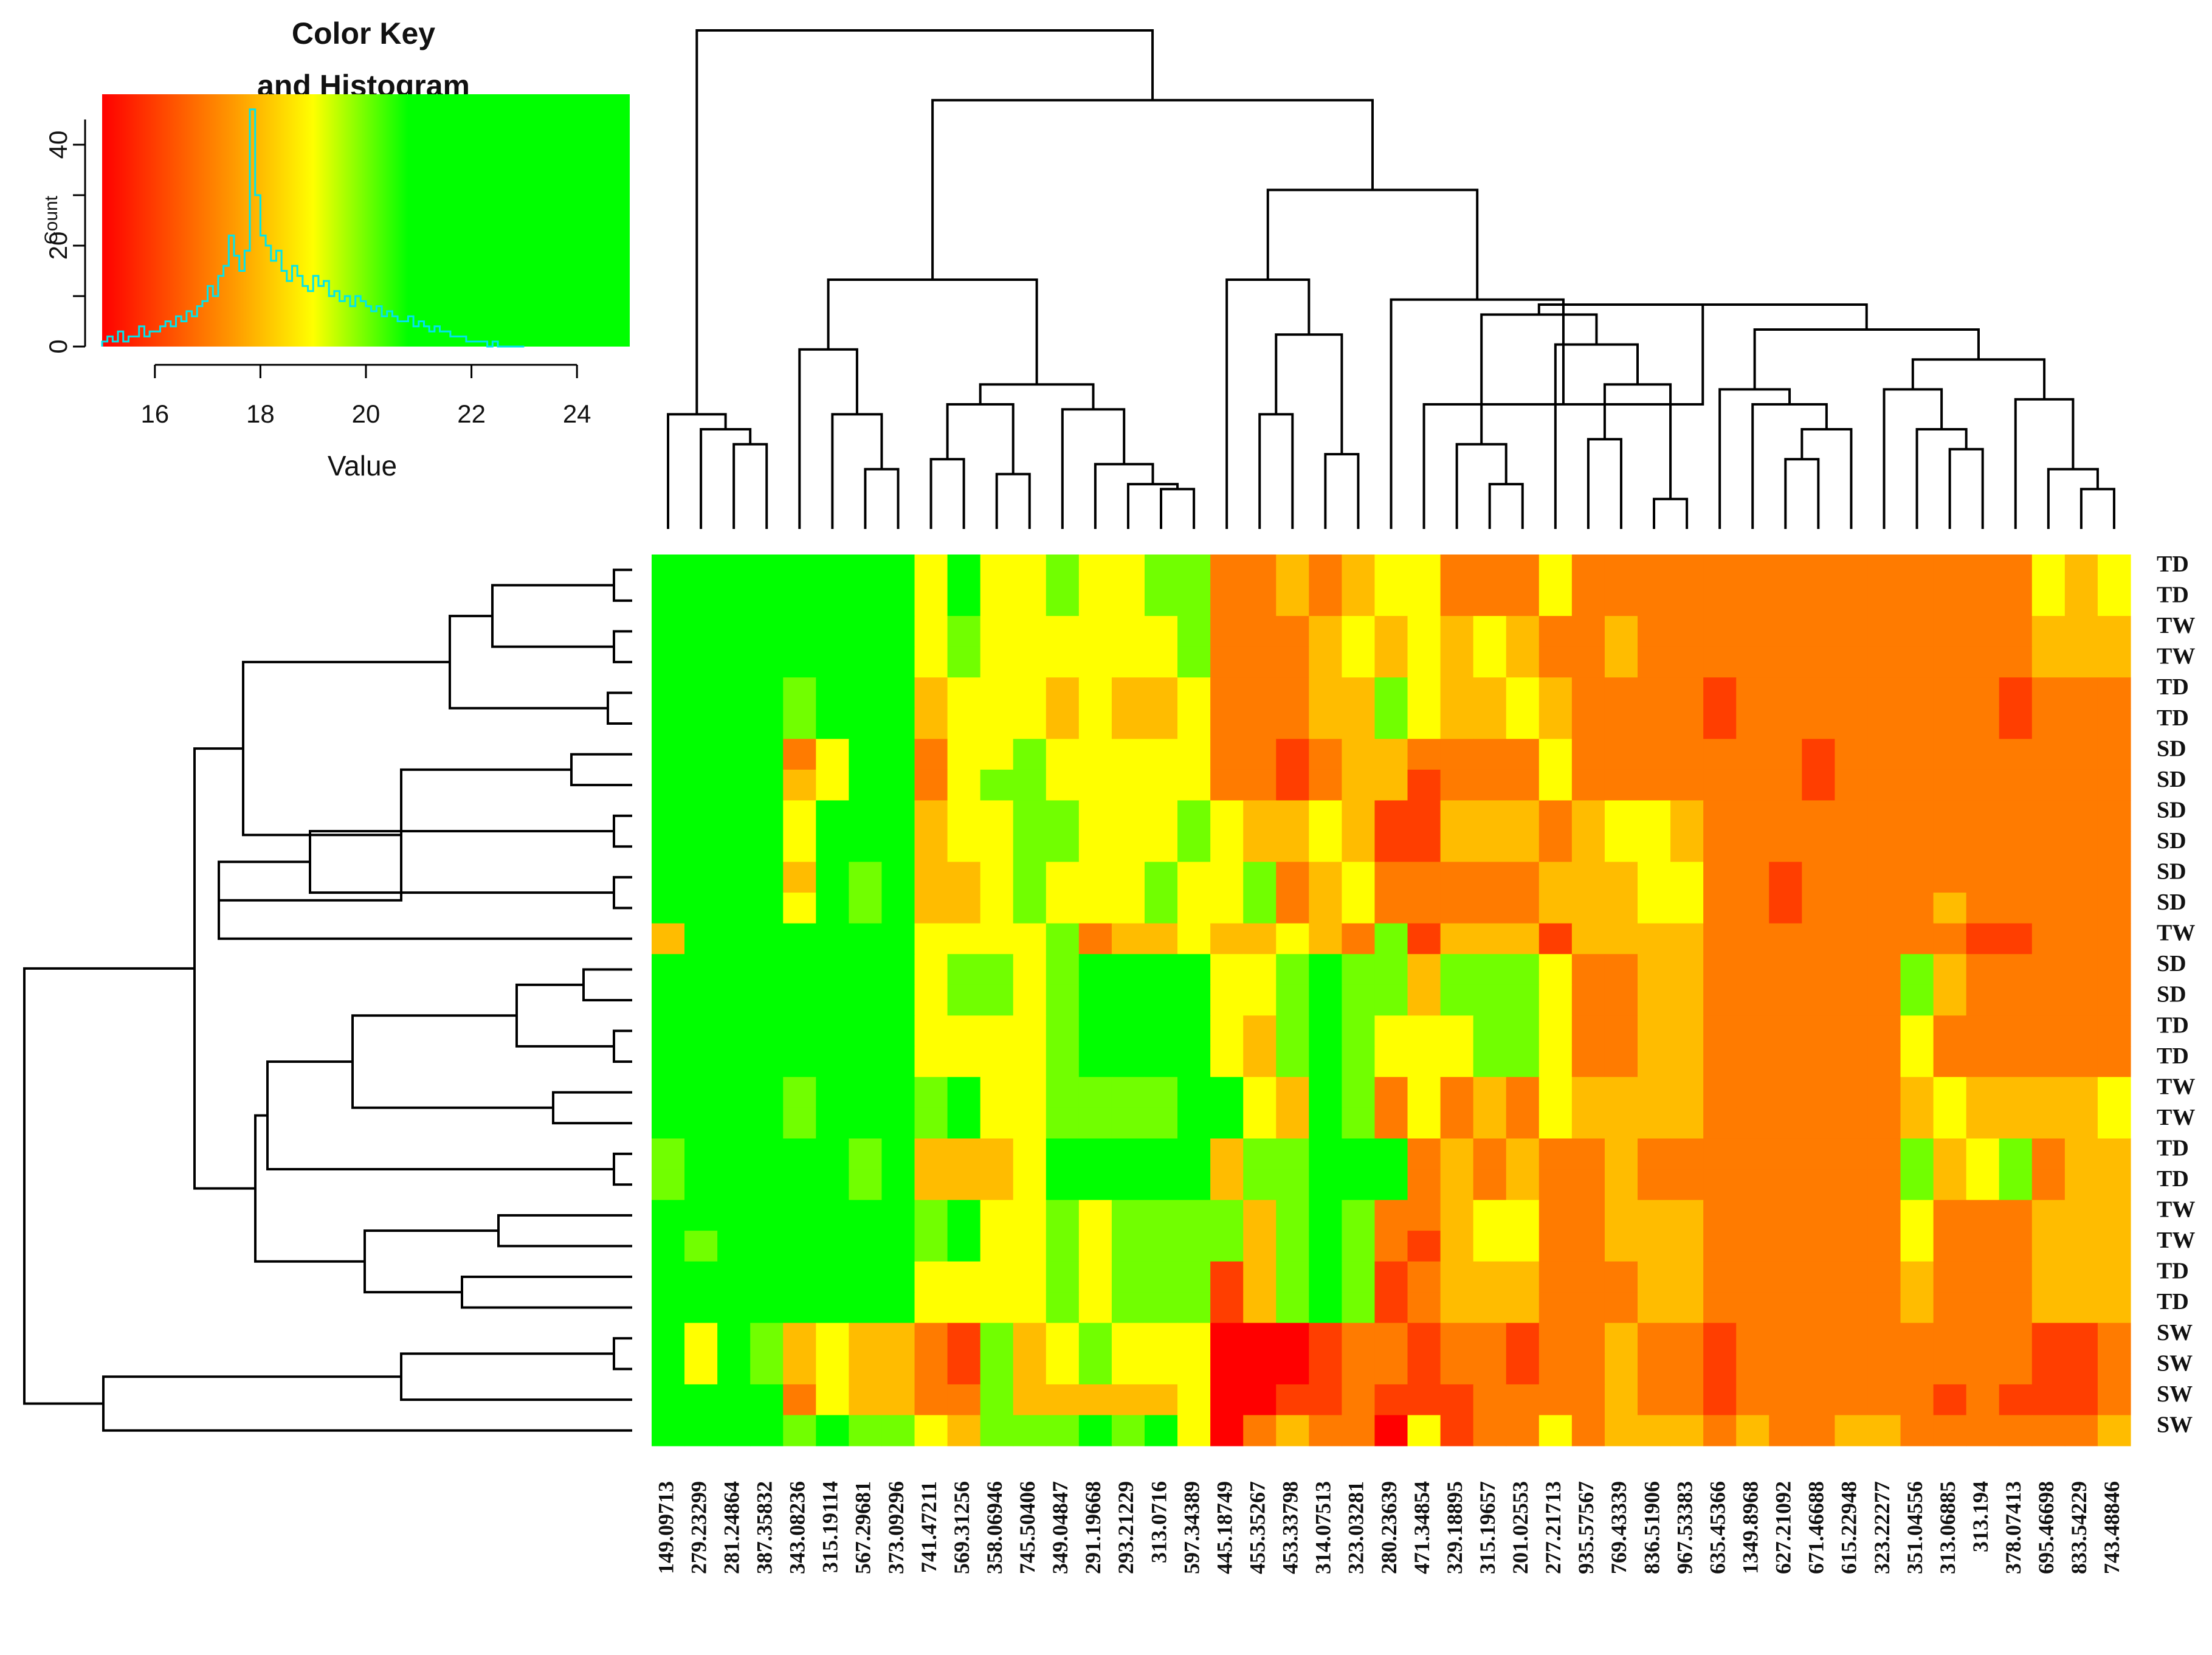 This screenshot has width=2212, height=1655. I want to click on column-label: 615.22948, so click(1849, 1527).